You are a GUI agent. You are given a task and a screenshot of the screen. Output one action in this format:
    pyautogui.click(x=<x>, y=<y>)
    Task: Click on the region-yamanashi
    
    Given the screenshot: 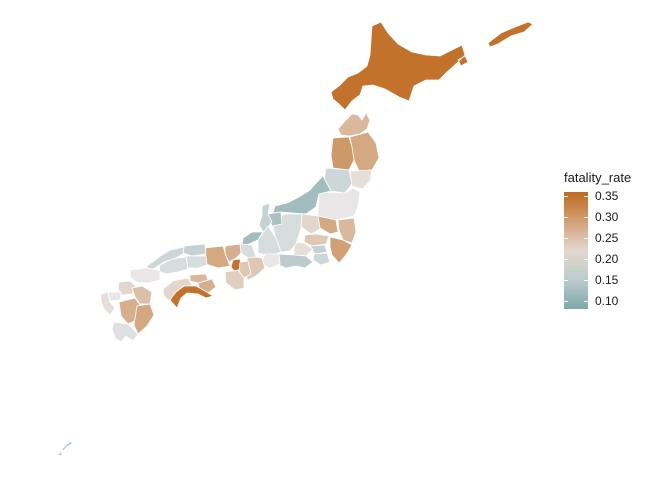 What is the action you would take?
    pyautogui.click(x=303, y=249)
    